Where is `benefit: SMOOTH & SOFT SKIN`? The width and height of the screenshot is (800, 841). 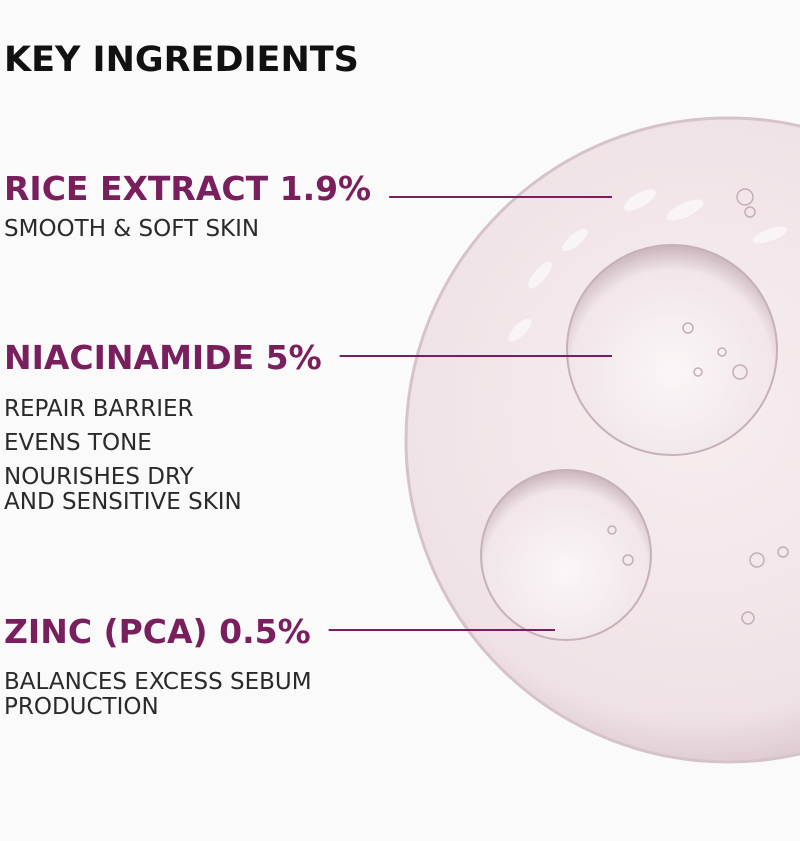
benefit: SMOOTH & SOFT SKIN is located at coordinates (131, 229).